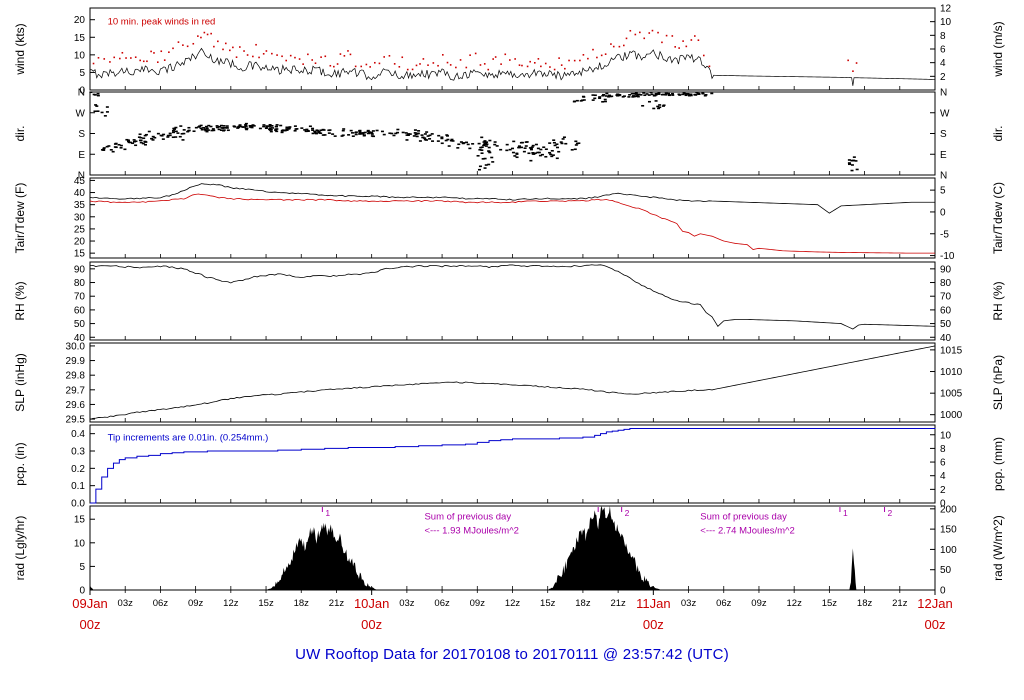  Describe the element at coordinates (689, 603) in the screenshot. I see `x-axis-minor-label: 03z` at that location.